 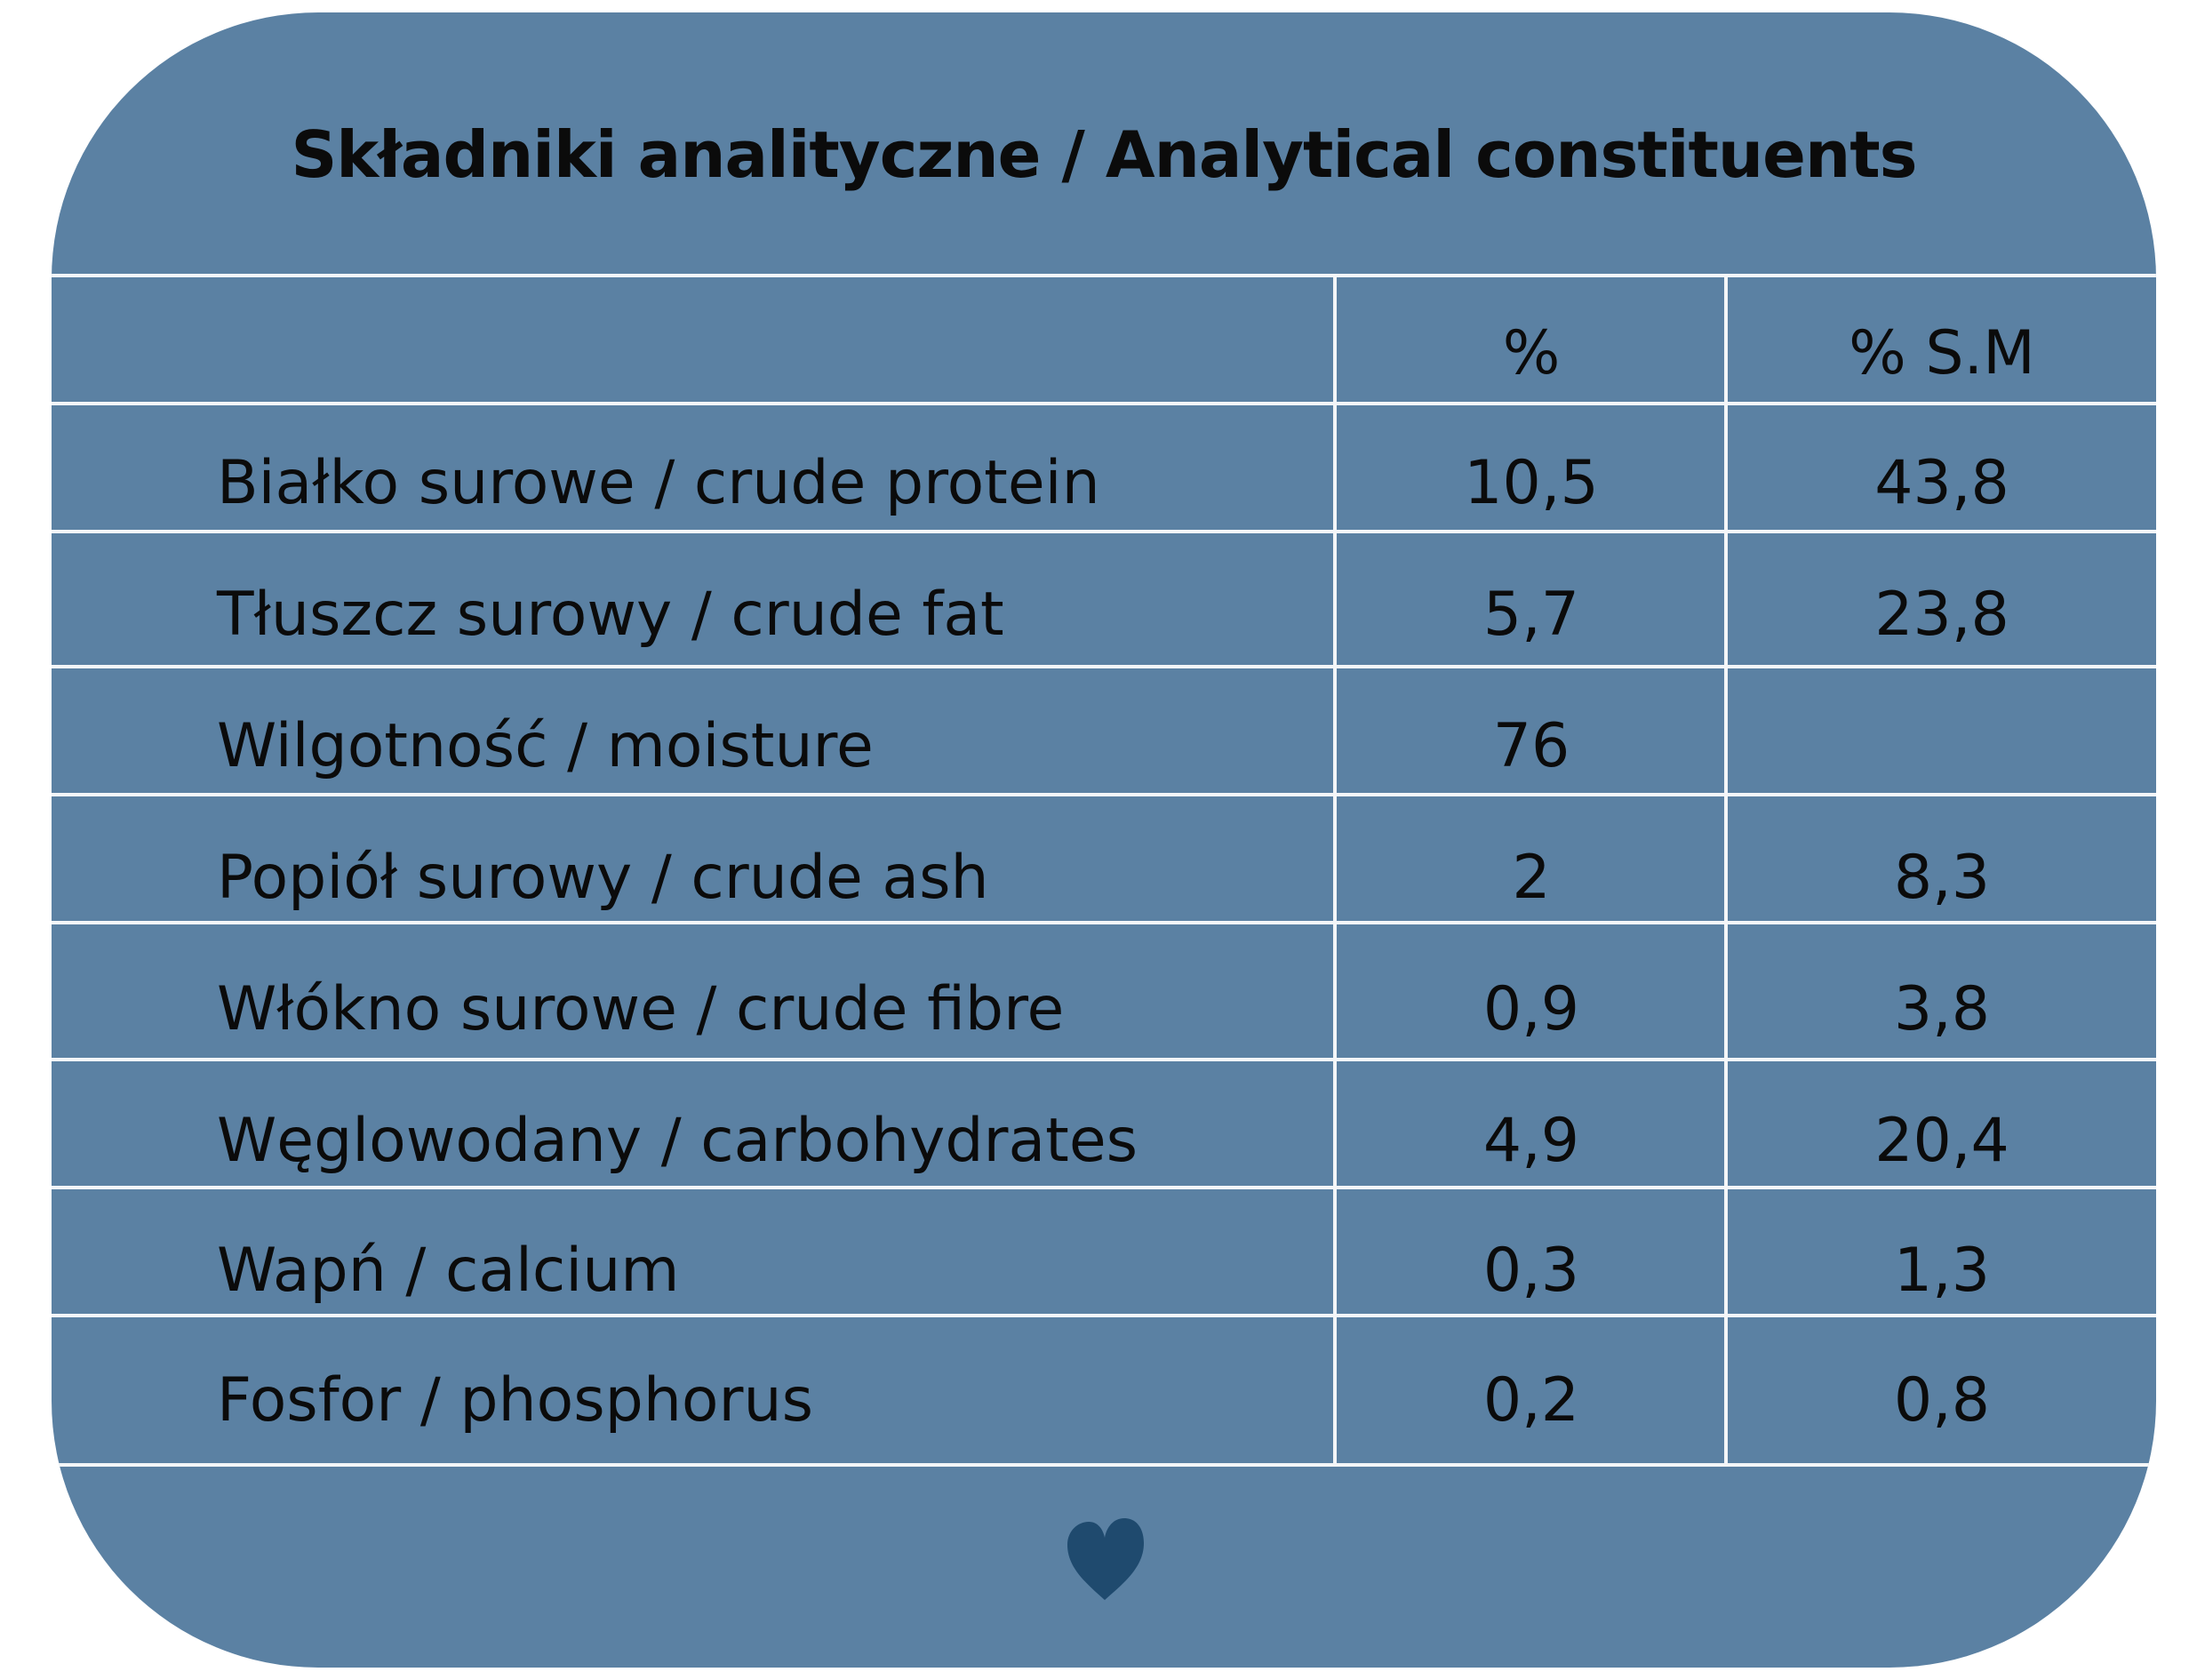 What do you see at coordinates (678, 1141) in the screenshot?
I see `row-label: Węglowodany / carbohydrates` at bounding box center [678, 1141].